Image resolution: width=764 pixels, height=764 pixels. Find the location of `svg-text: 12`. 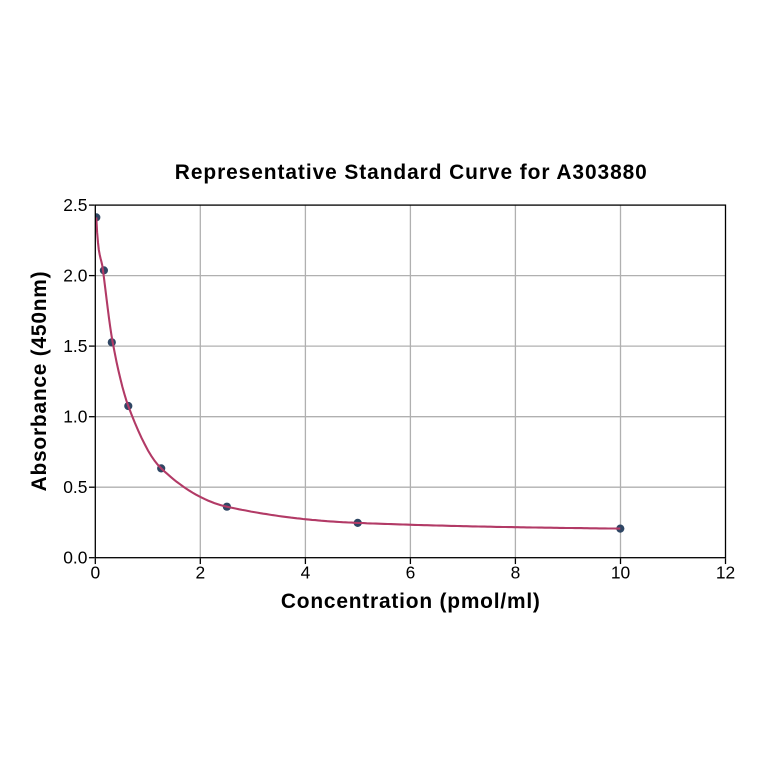

svg-text: 12 is located at coordinates (725, 572).